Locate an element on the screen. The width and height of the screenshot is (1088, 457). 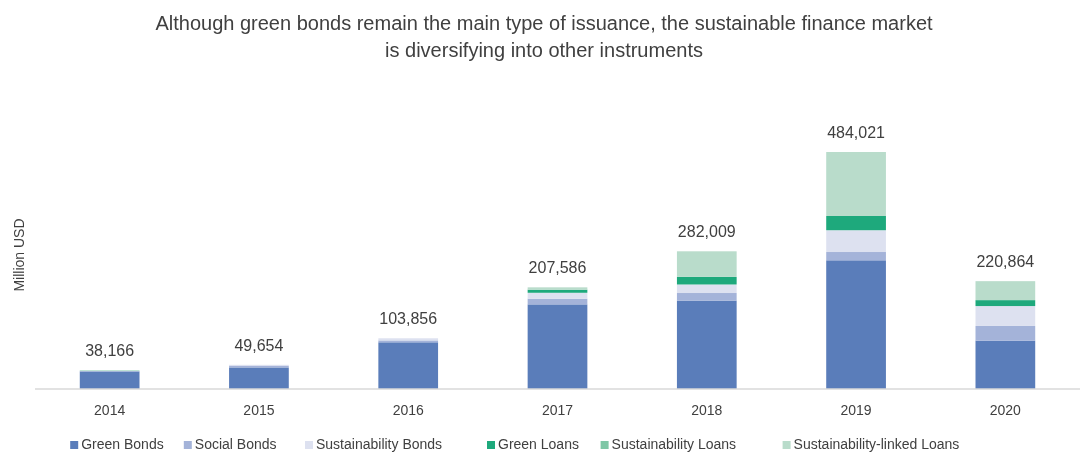
annotation: 220,864 is located at coordinates (1005, 262).